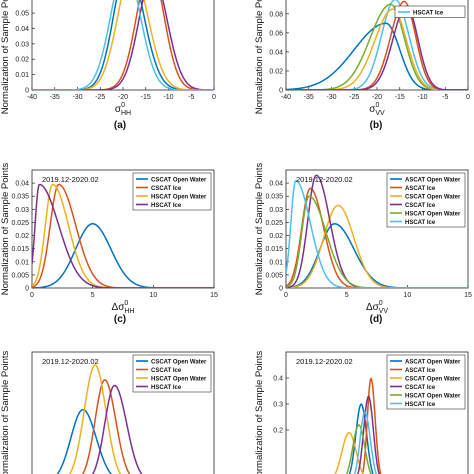 The image size is (474, 474). What do you see at coordinates (420, 371) in the screenshot?
I see `legend-entry: ASCAT Ice` at bounding box center [420, 371].